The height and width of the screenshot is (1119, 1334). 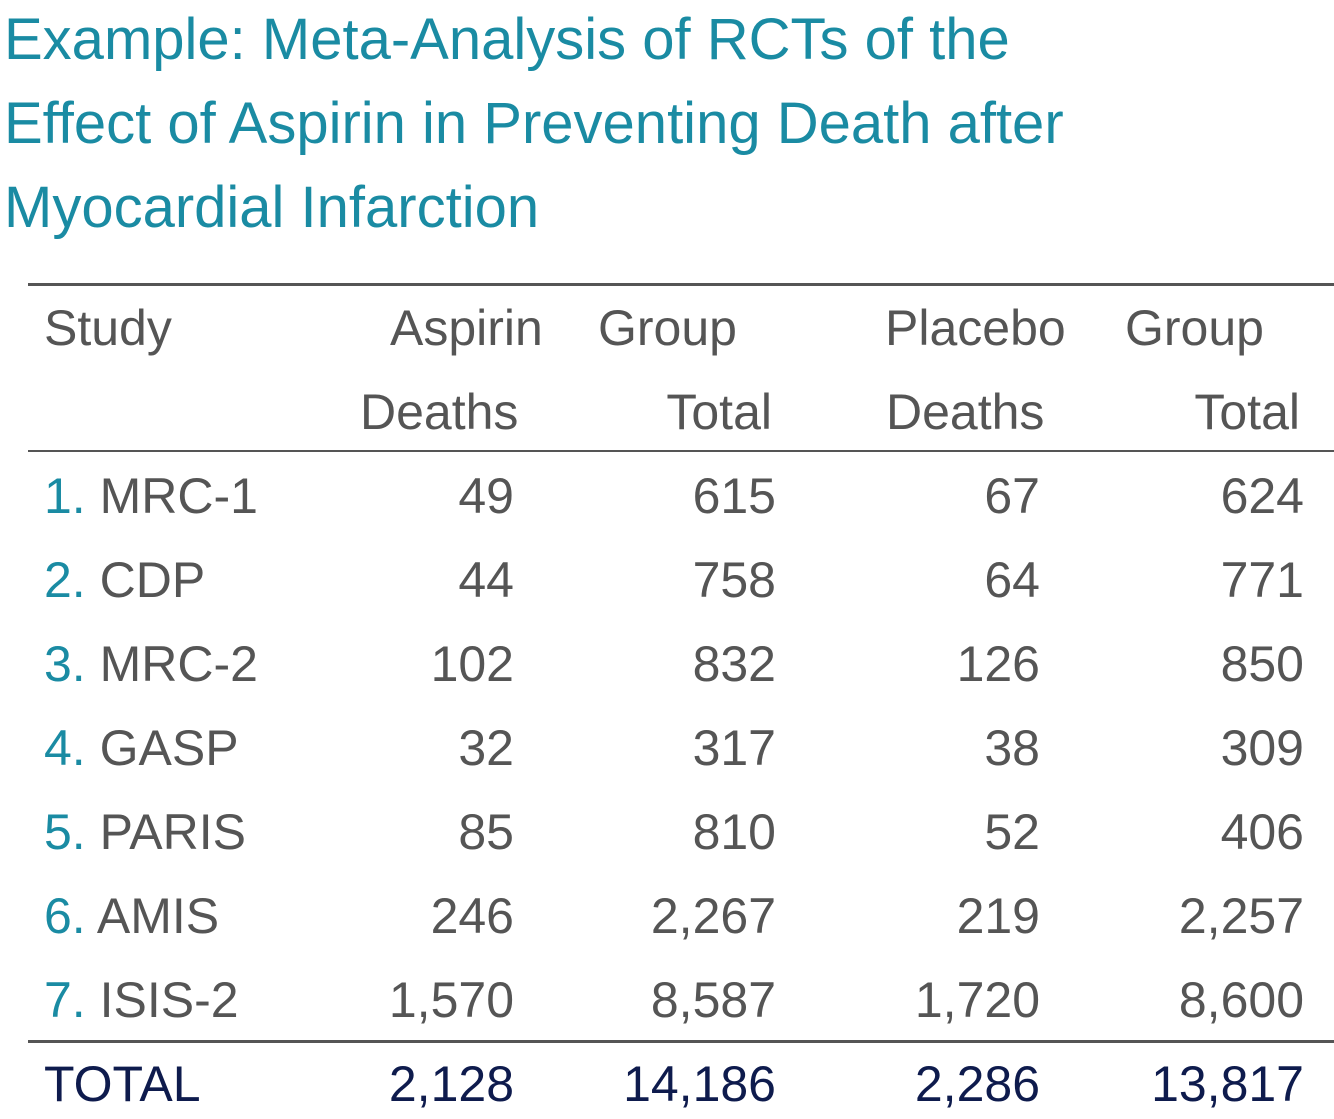 I want to click on table-row: 6. AMIS, so click(x=131, y=916).